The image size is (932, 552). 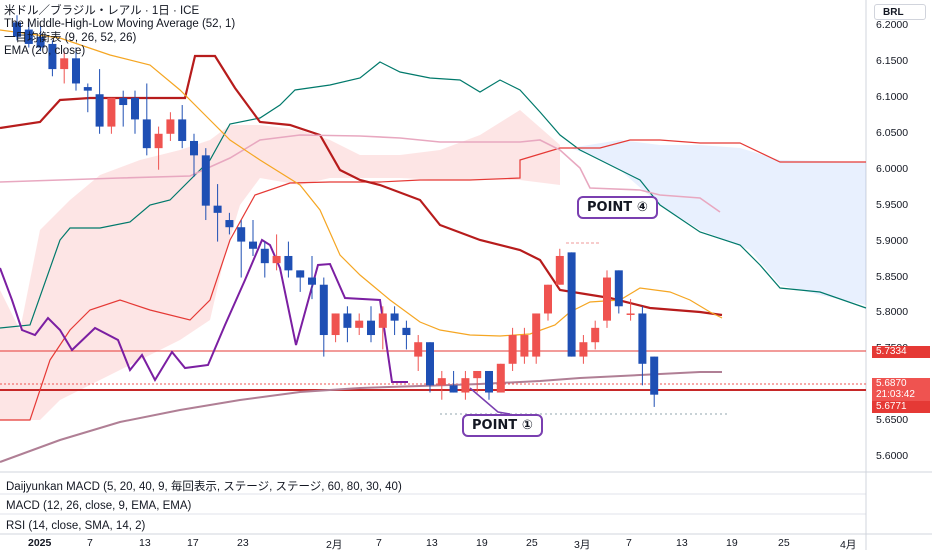 I want to click on price-tick-label: 5.6500, so click(x=892, y=420).